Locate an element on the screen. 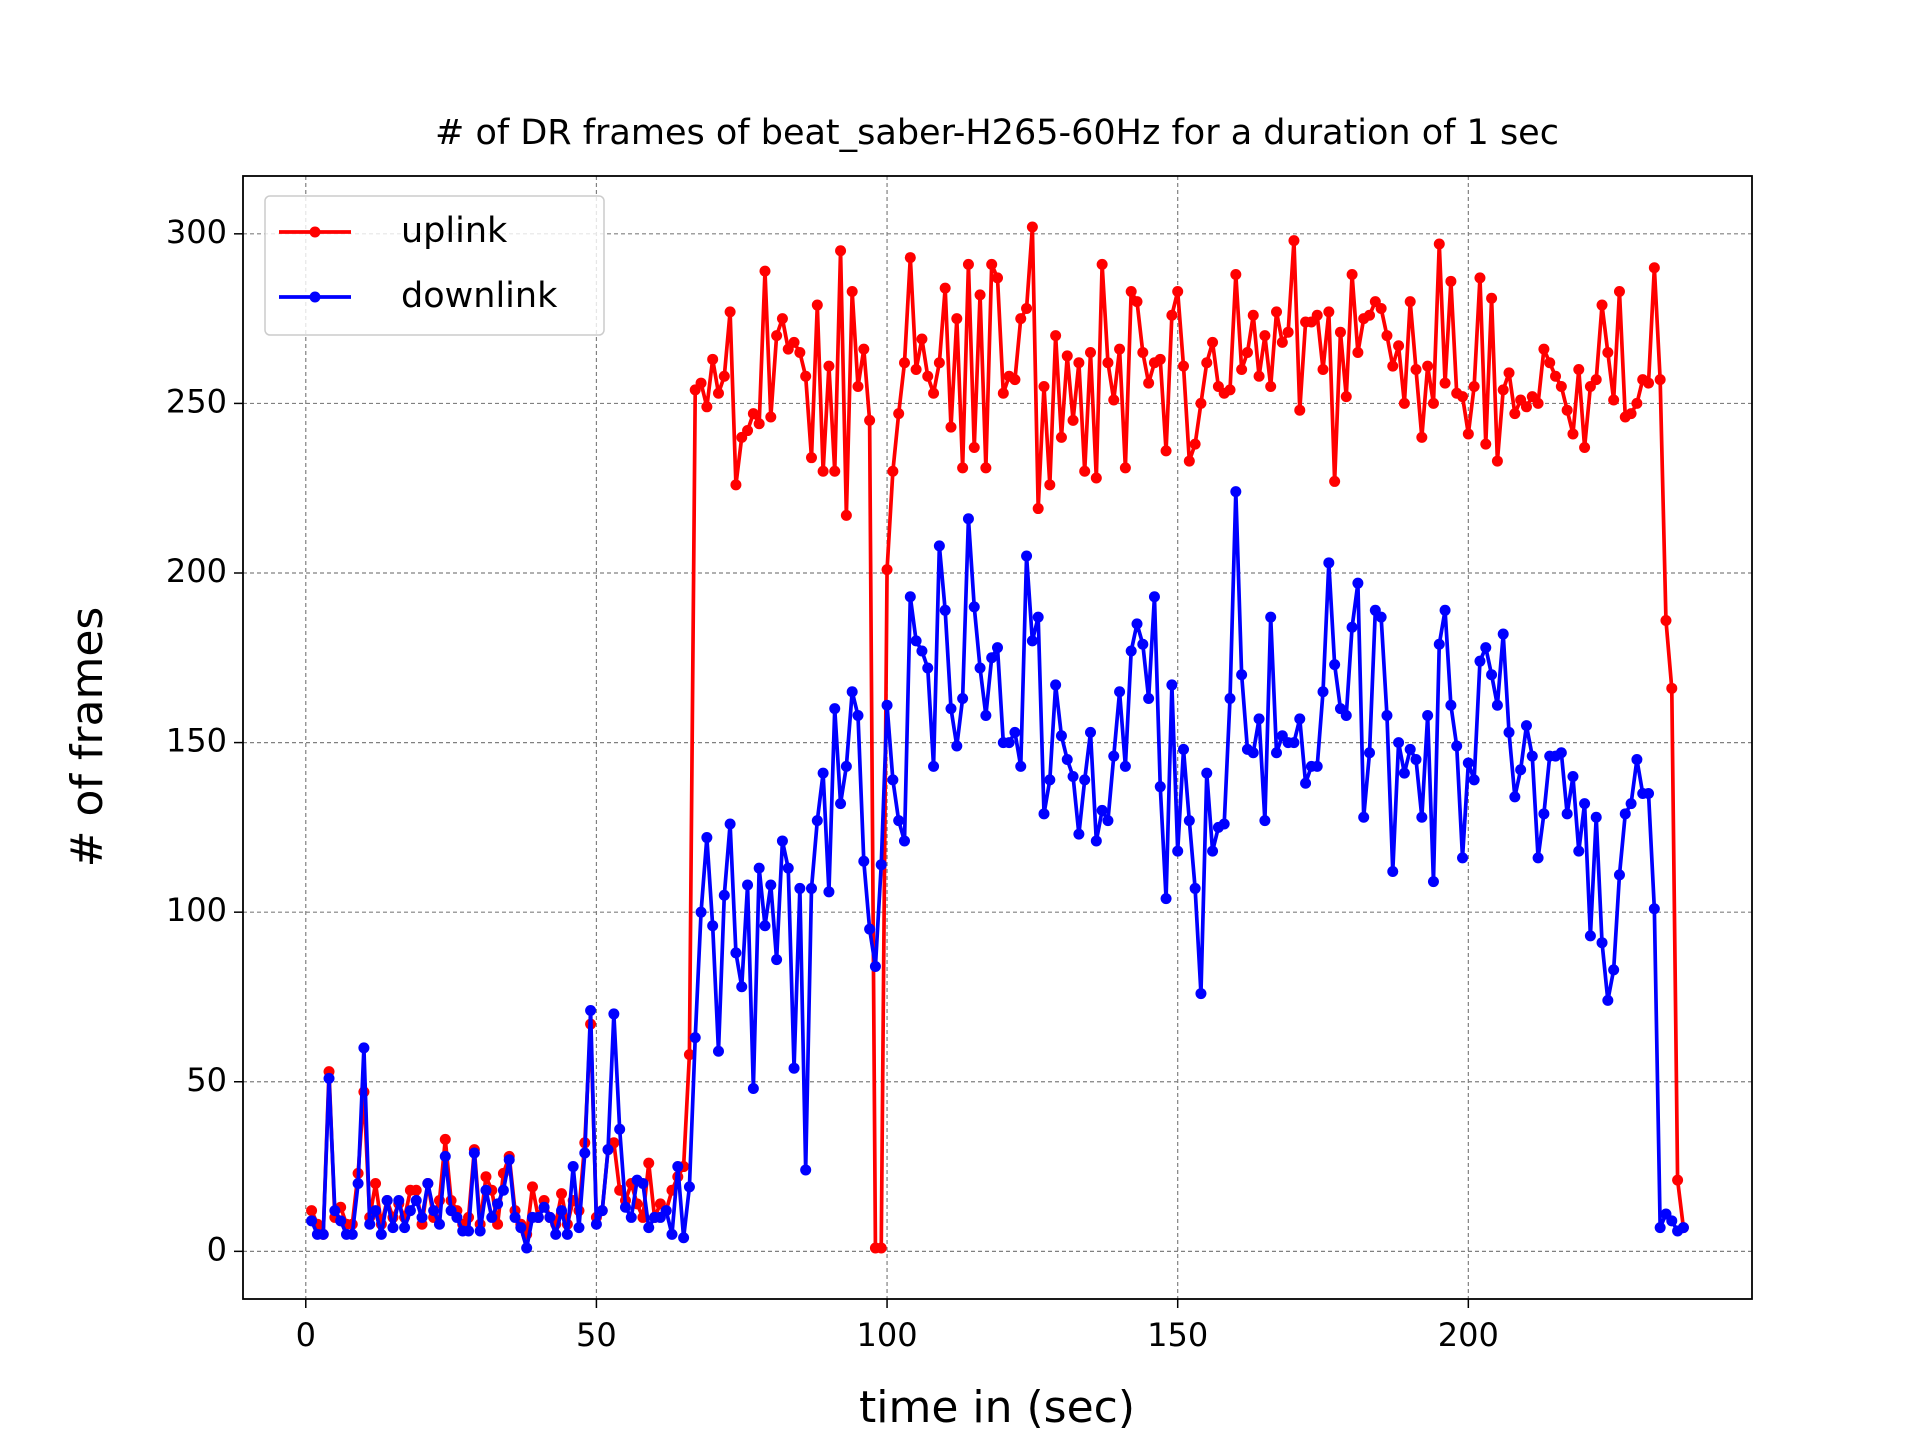 This screenshot has width=1920, height=1440. legend-marker is located at coordinates (315, 232).